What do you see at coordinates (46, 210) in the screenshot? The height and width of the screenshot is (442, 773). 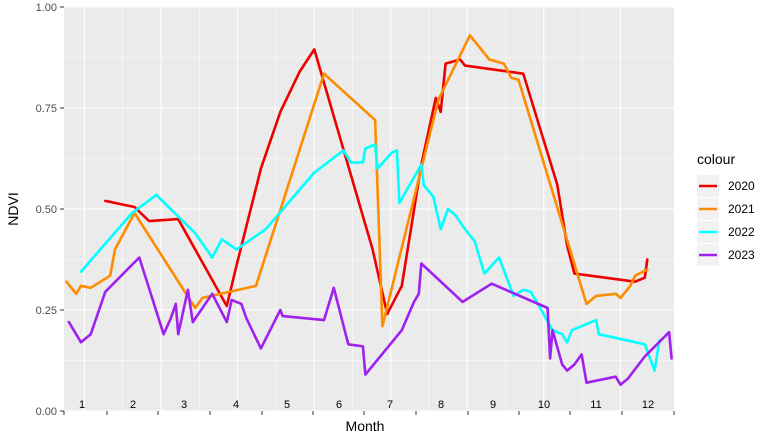 I see `y-tick-label: 0.50` at bounding box center [46, 210].